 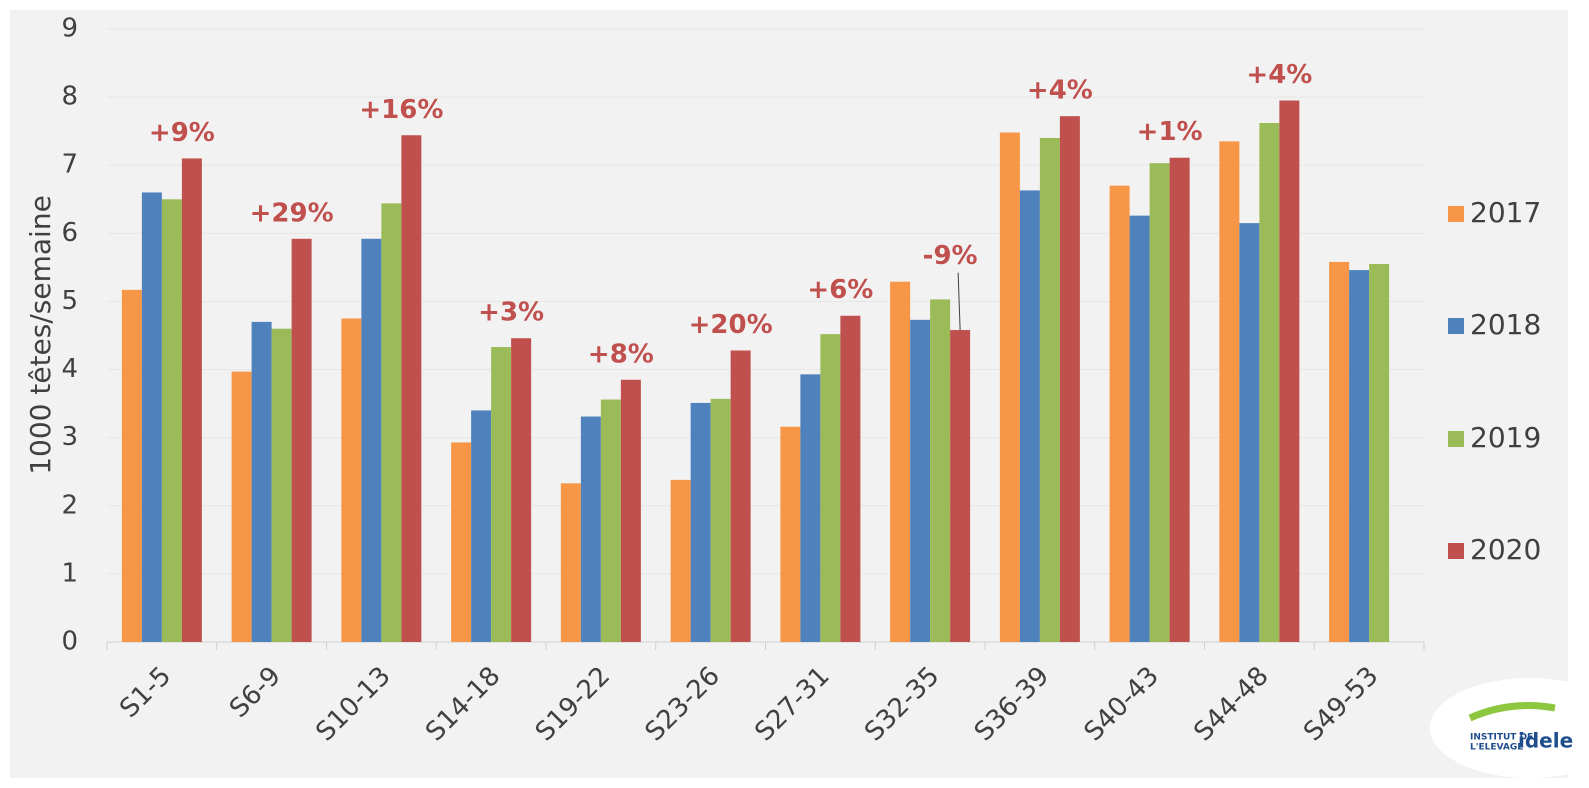 I want to click on change-label: +9%, so click(x=182, y=133).